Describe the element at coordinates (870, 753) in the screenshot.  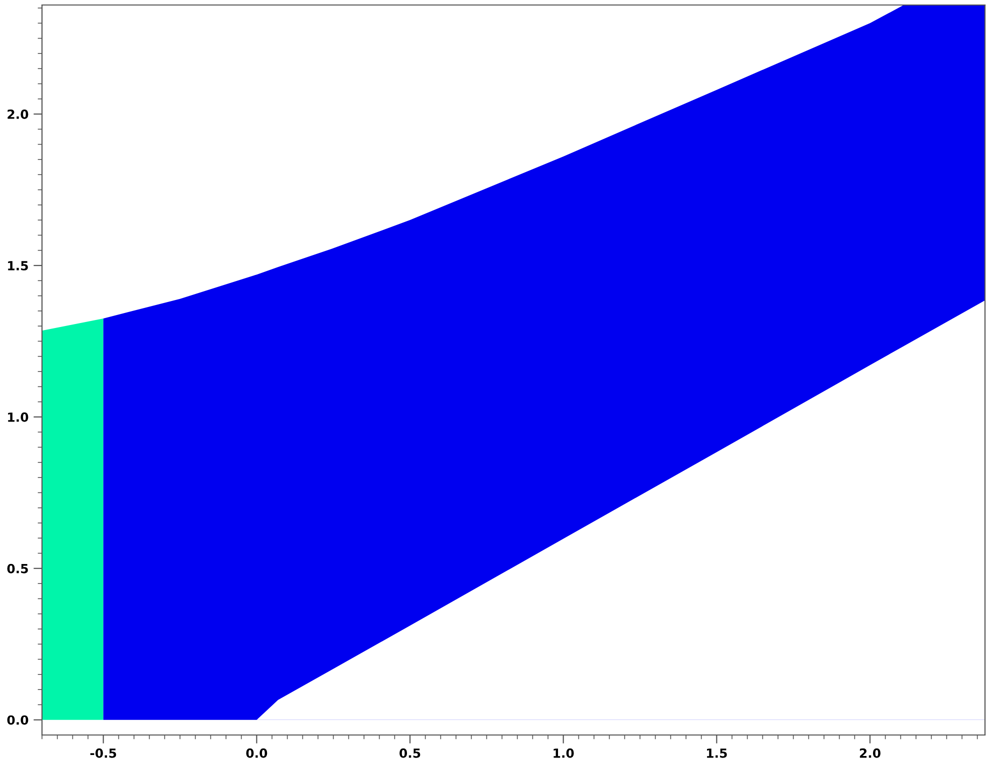
I see `x-tick-label: 2.0` at that location.